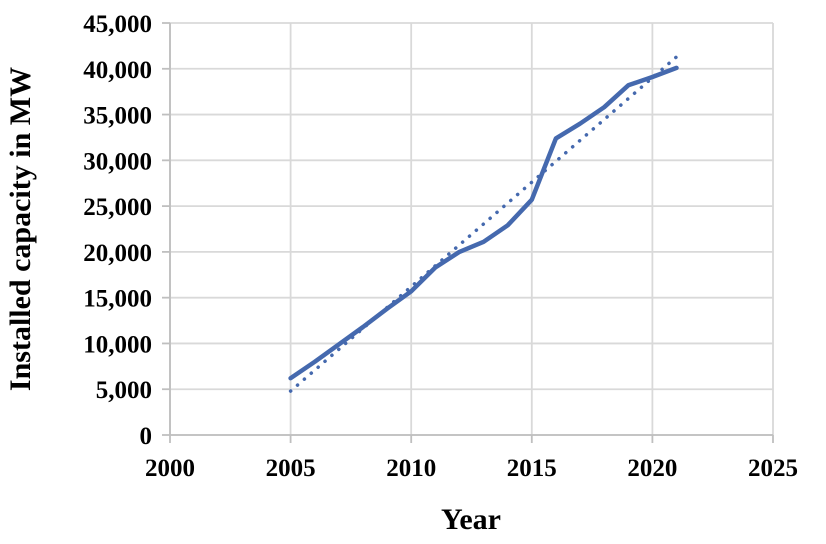 This screenshot has height=544, width=826. I want to click on y-tick-label: 30,000, so click(117, 161).